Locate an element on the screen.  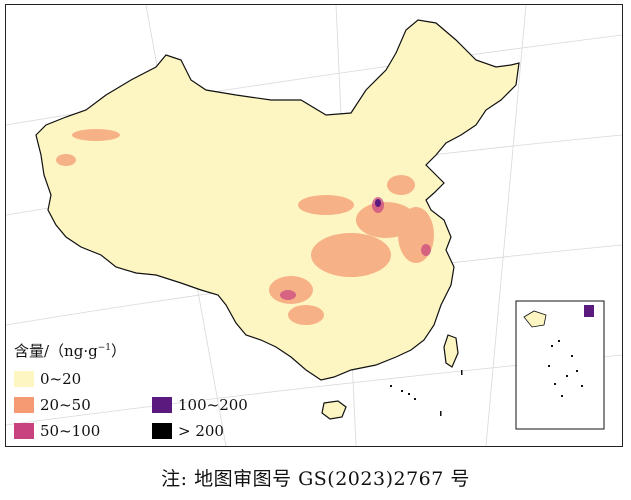
south-china-sea-inset is located at coordinates (560, 365).